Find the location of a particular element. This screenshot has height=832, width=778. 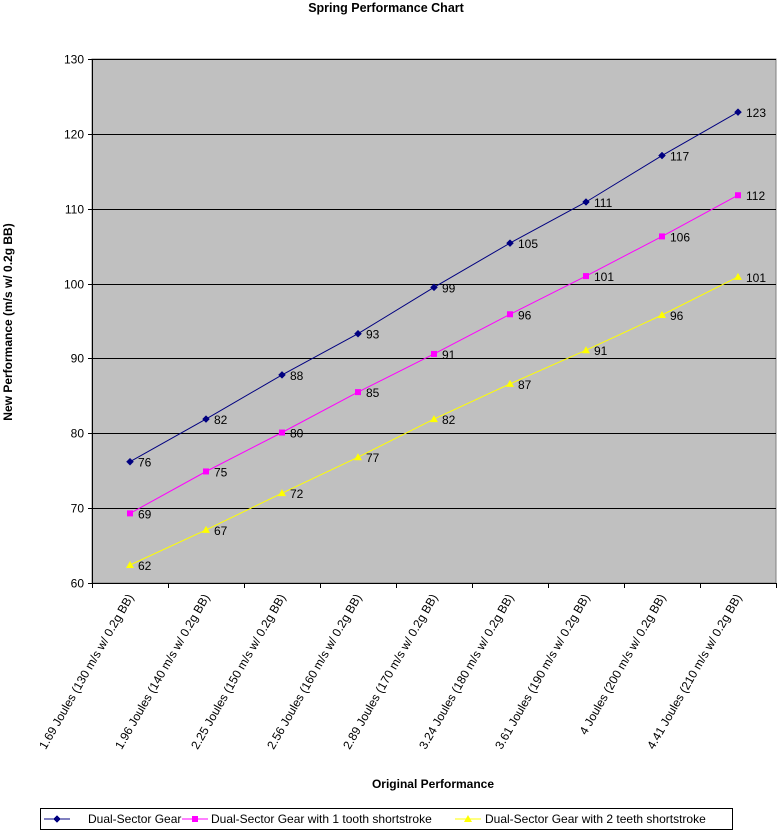

legend-item-1: Dual-Sector Gear is located at coordinates (112, 819).